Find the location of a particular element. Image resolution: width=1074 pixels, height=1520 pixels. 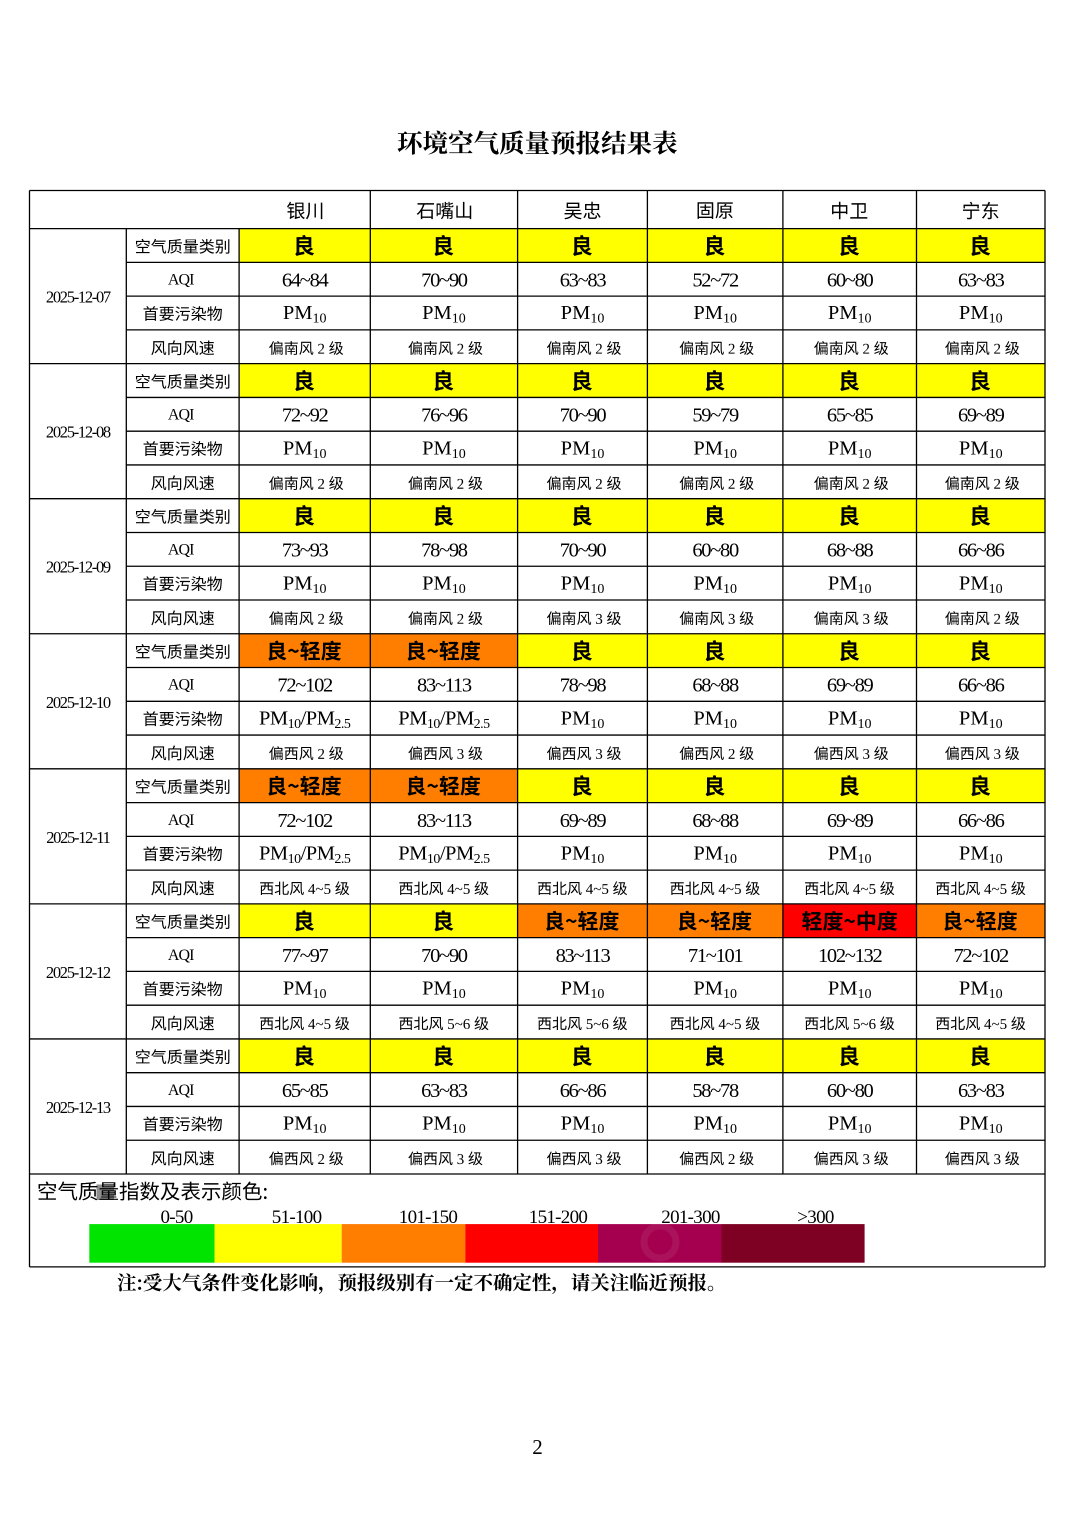

svg-text: 2025-12-12 is located at coordinates (78, 972).